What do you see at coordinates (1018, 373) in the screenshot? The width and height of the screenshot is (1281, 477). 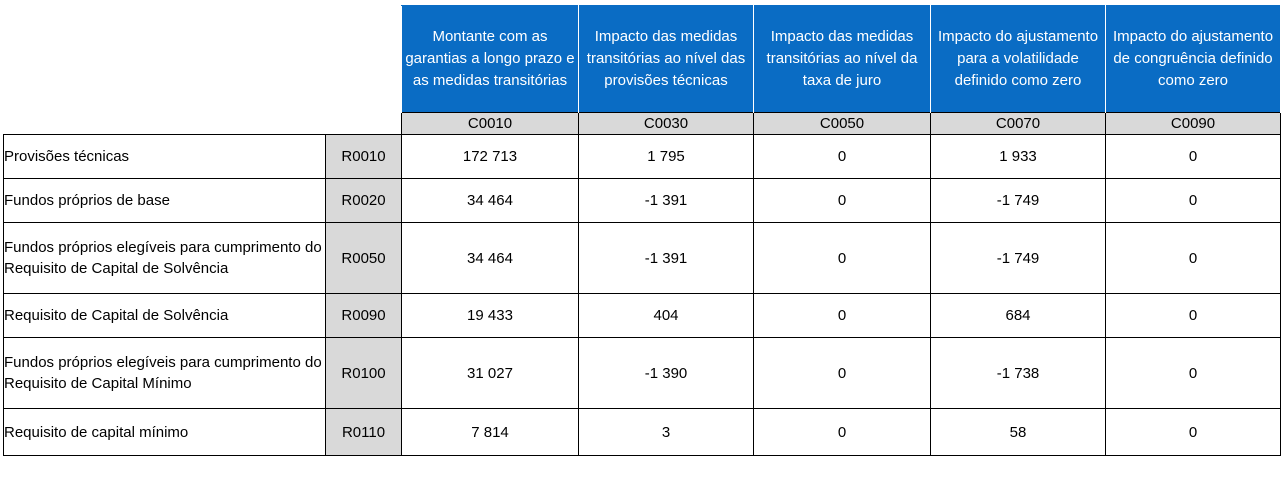 I see `value-cell: -1 738` at bounding box center [1018, 373].